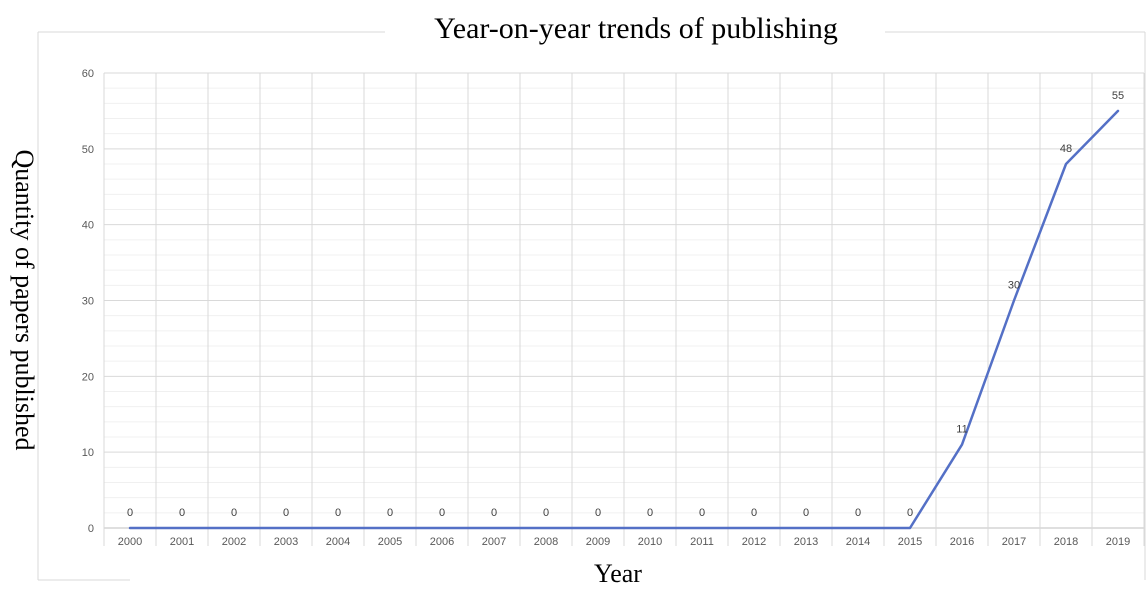 This screenshot has width=1148, height=589. I want to click on y-tick-label: 30, so click(88, 302).